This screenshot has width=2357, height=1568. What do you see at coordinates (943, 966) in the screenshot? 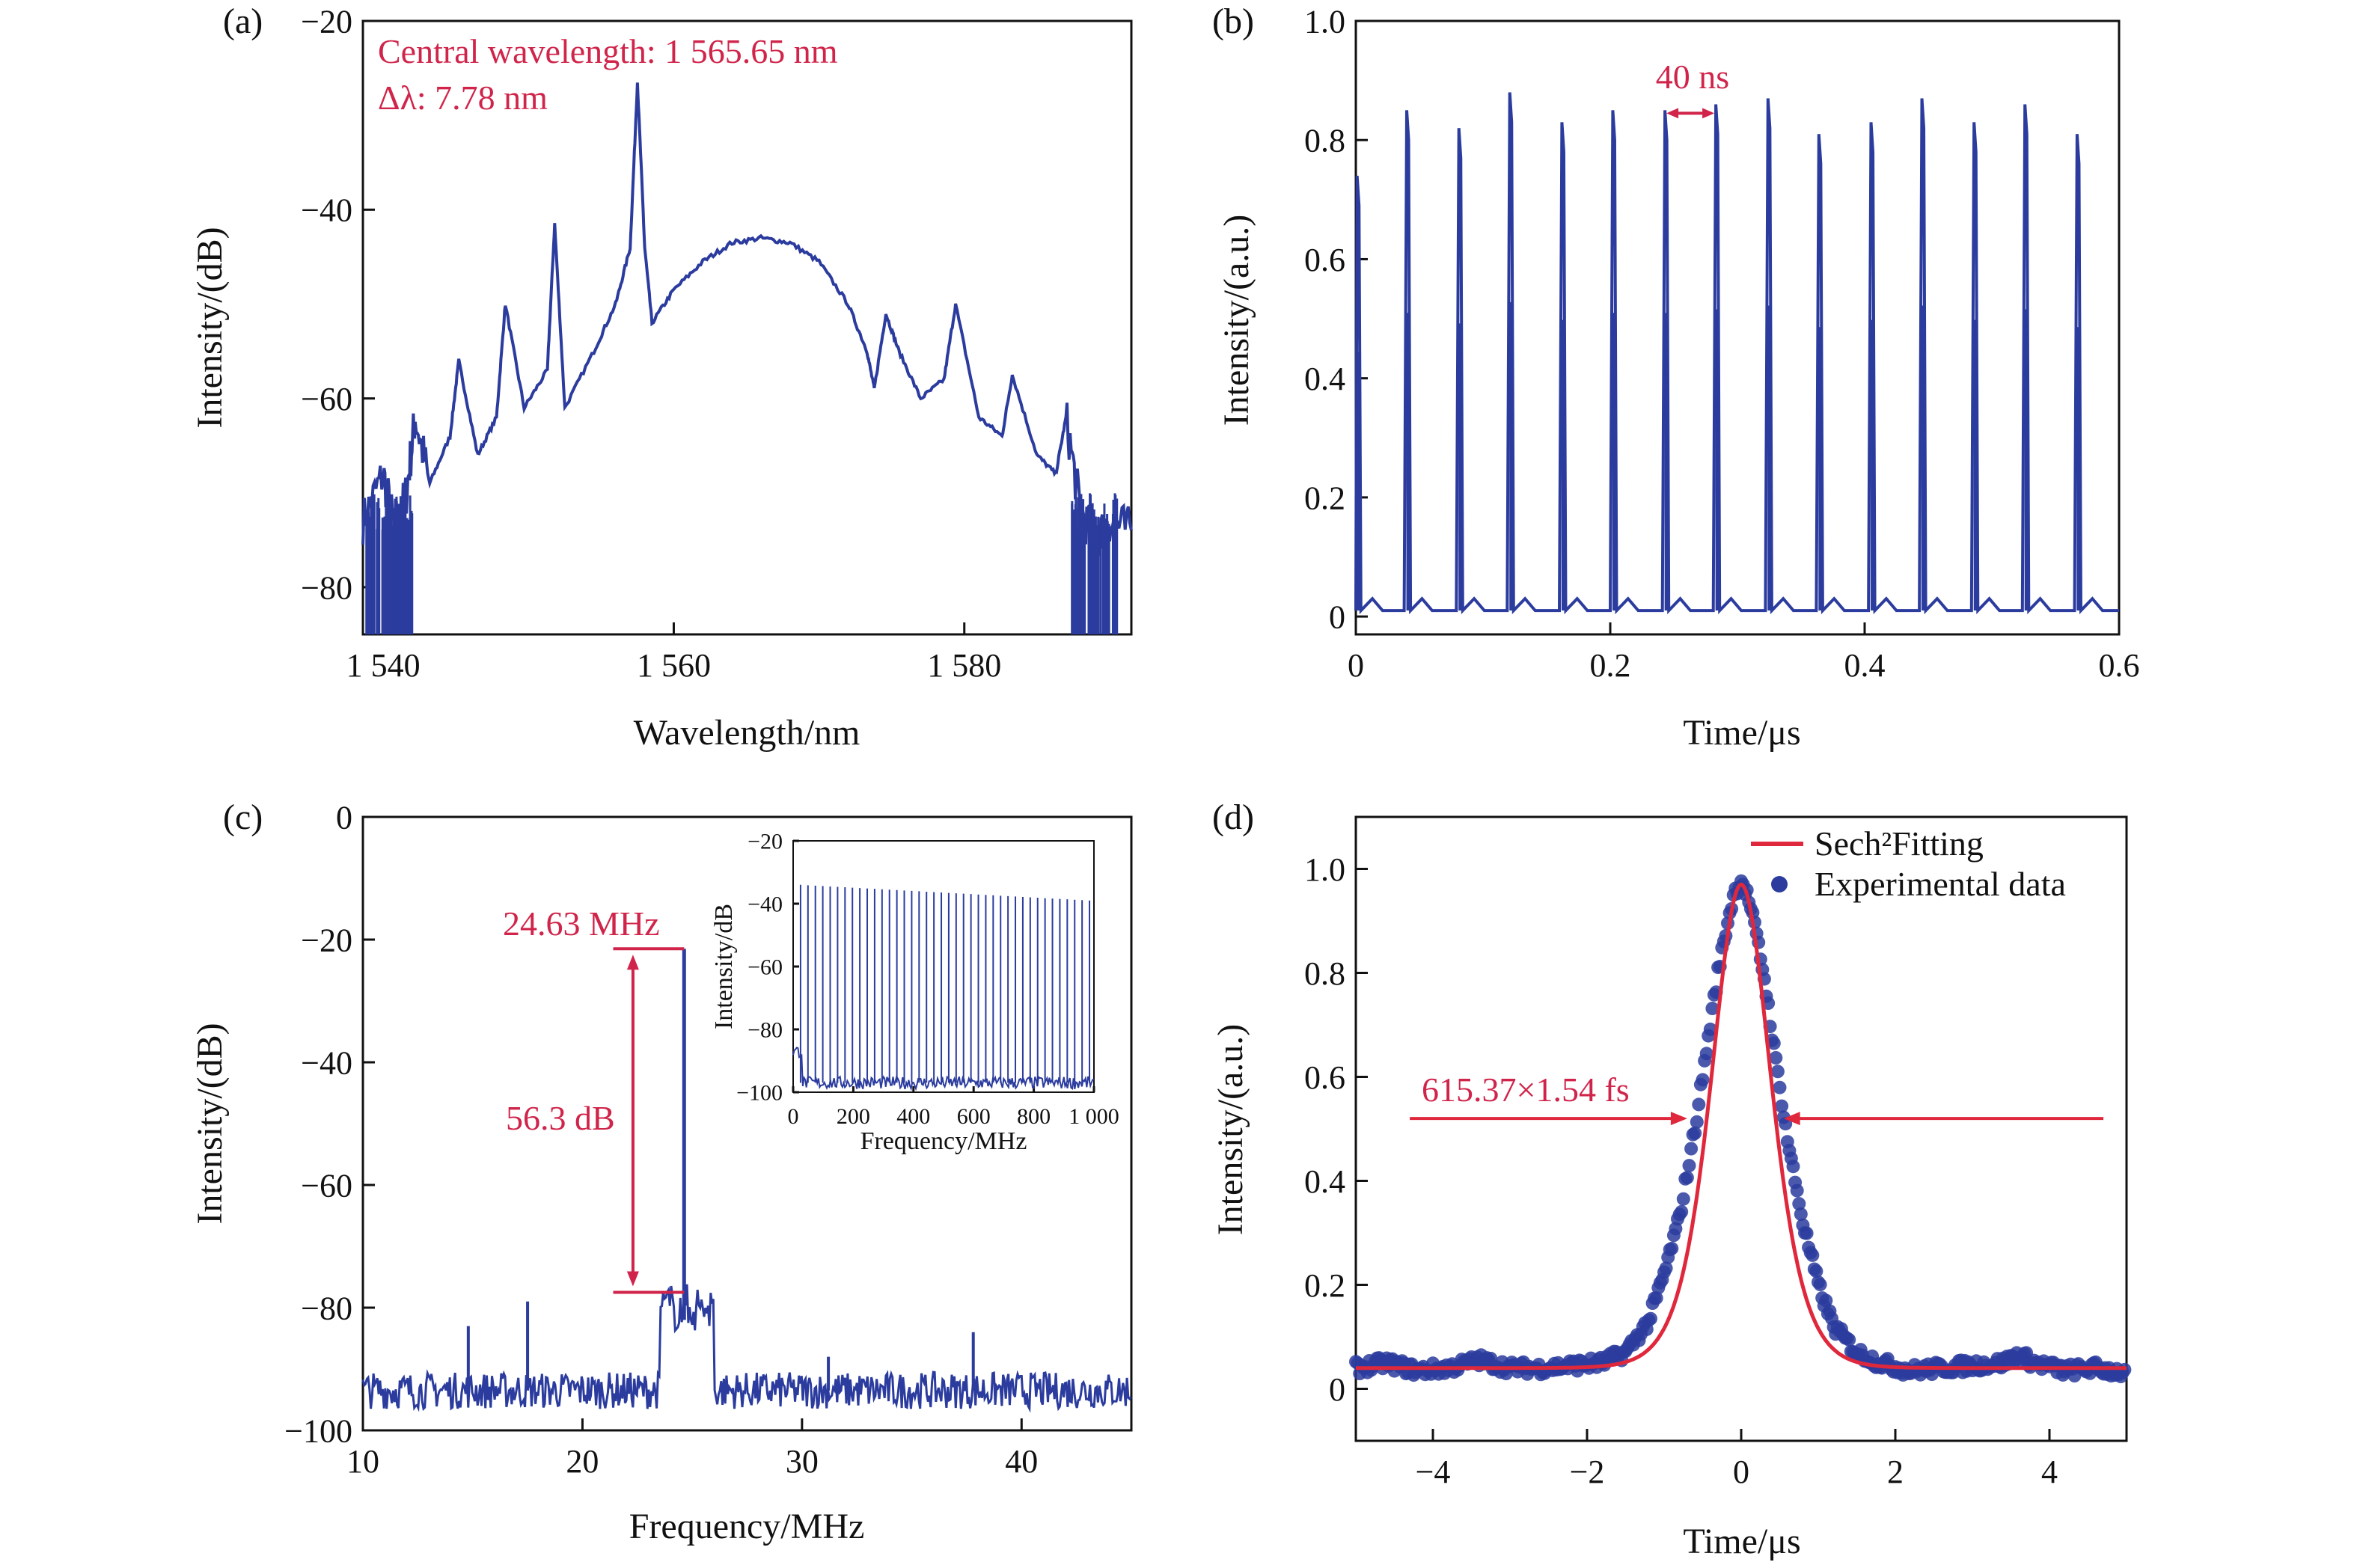
I see `inset-frame` at bounding box center [943, 966].